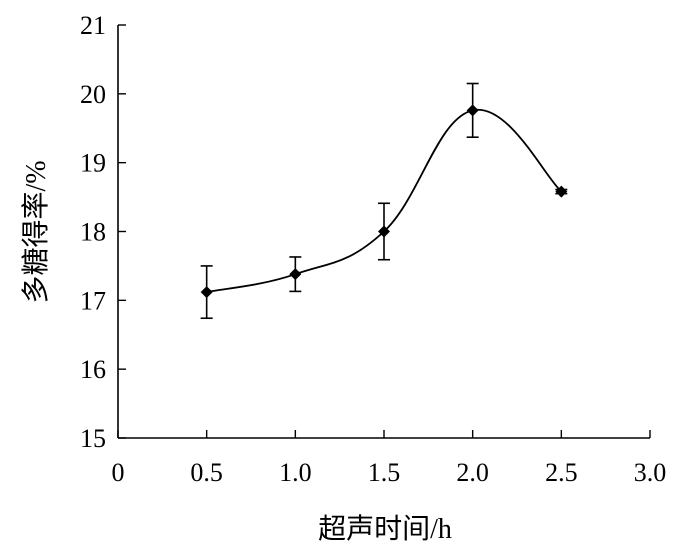 The image size is (691, 557). I want to click on x-tick-label: 1.5, so click(384, 472).